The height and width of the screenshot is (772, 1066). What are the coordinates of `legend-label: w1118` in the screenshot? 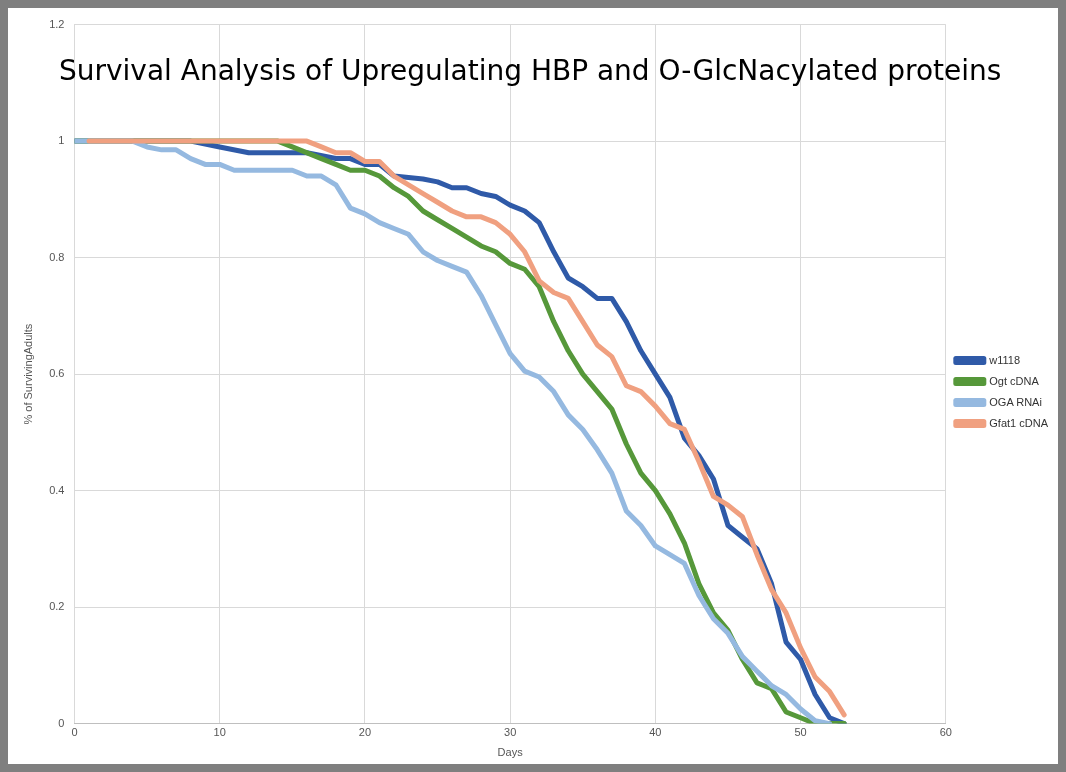 It's located at (1004, 359).